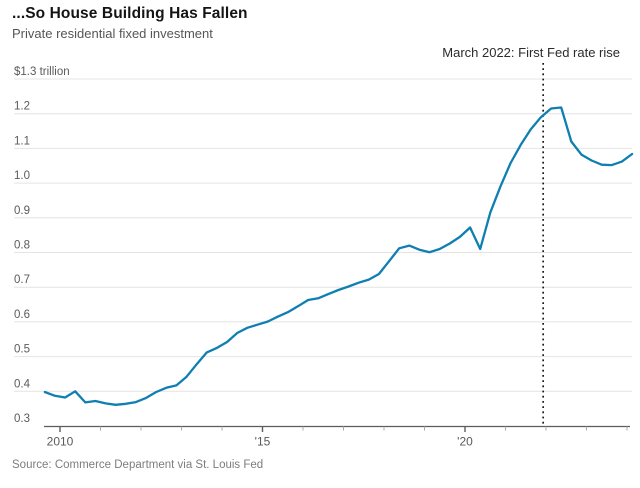 Image resolution: width=640 pixels, height=488 pixels. I want to click on y-axis-label: 1.1, so click(22, 141).